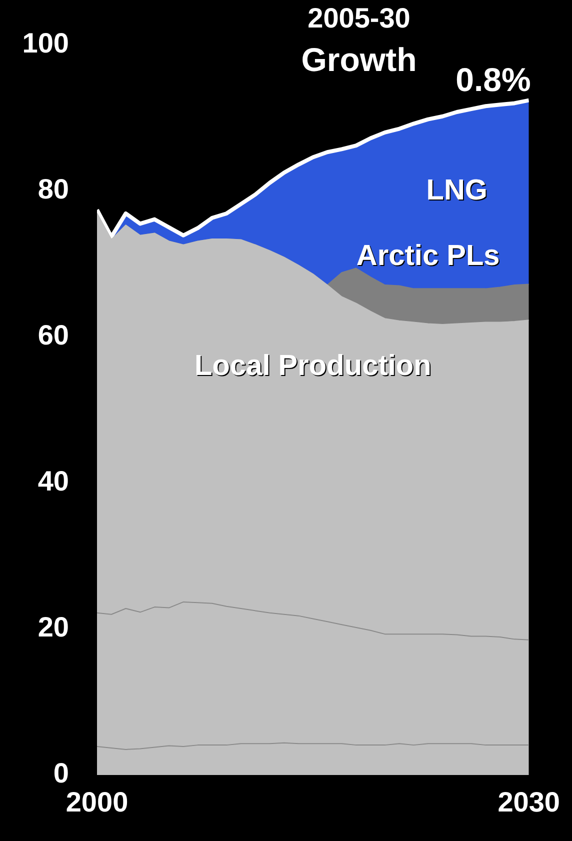  What do you see at coordinates (428, 256) in the screenshot?
I see `series-label: Arctic PLs` at bounding box center [428, 256].